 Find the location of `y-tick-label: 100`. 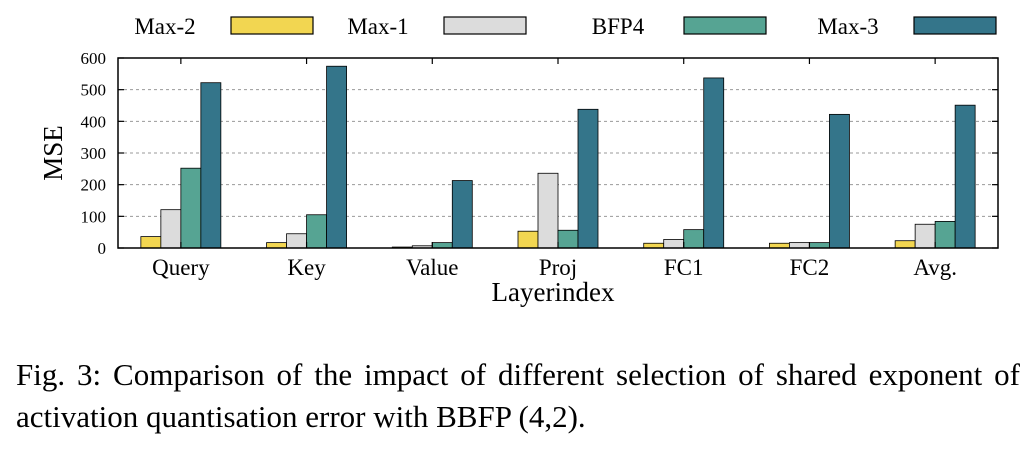

y-tick-label: 100 is located at coordinates (94, 216).